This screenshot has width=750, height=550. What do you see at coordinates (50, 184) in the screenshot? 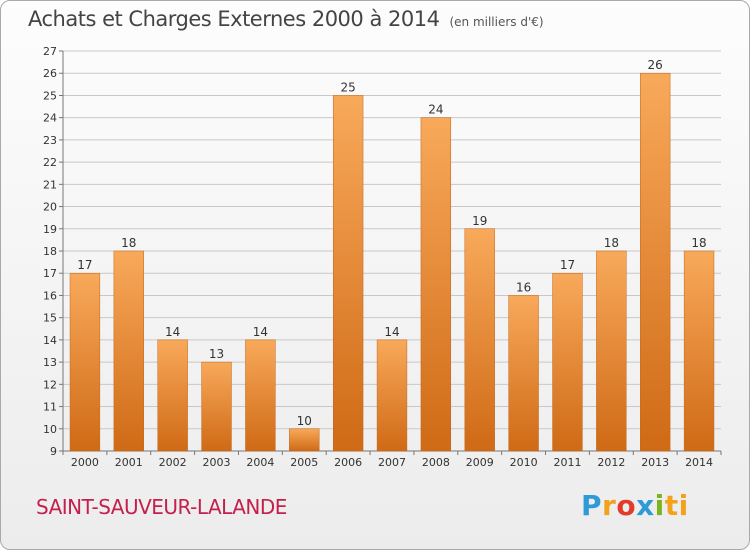
I see `y-tick-label: 21` at bounding box center [50, 184].